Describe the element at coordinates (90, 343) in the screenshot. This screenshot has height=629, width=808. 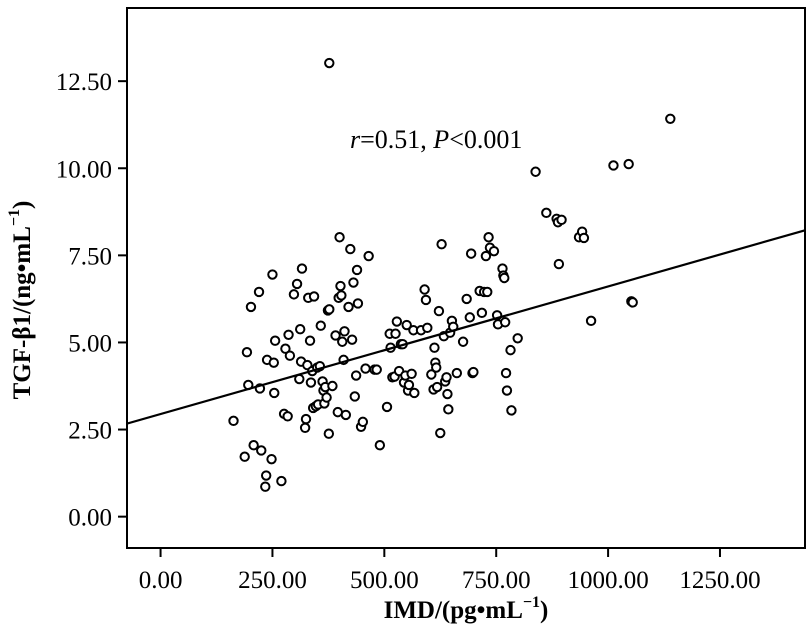
I see `y-tick-label: 5.00` at that location.